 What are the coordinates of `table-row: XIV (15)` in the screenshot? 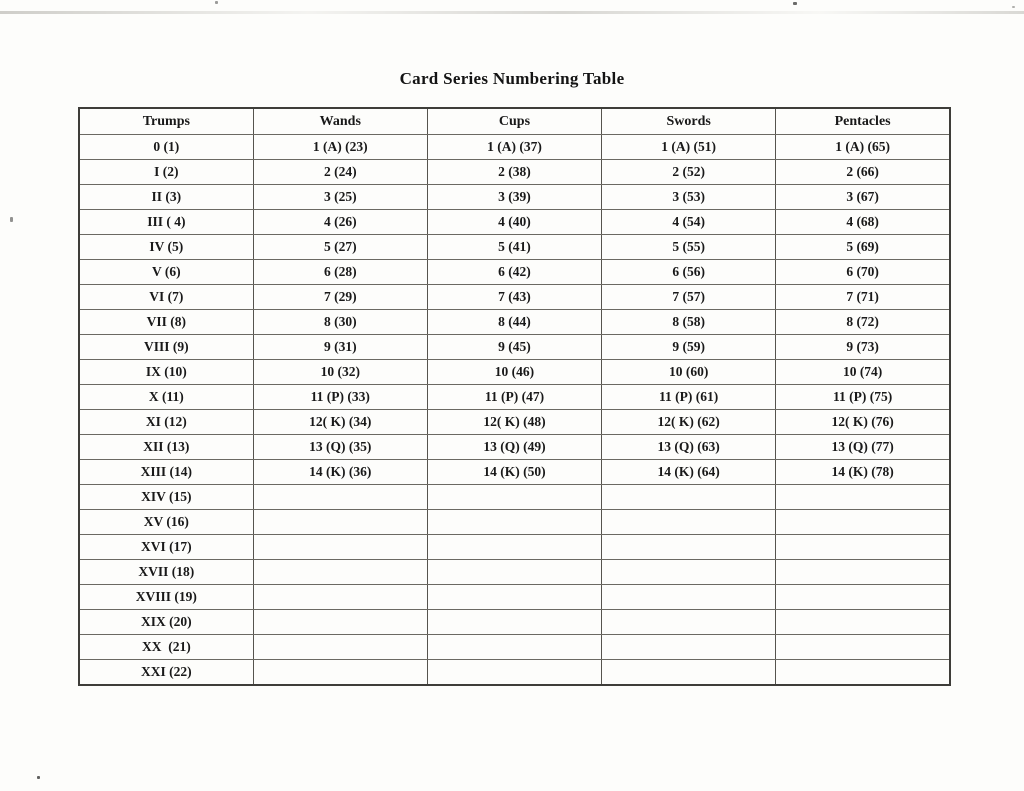 It's located at (514, 497).